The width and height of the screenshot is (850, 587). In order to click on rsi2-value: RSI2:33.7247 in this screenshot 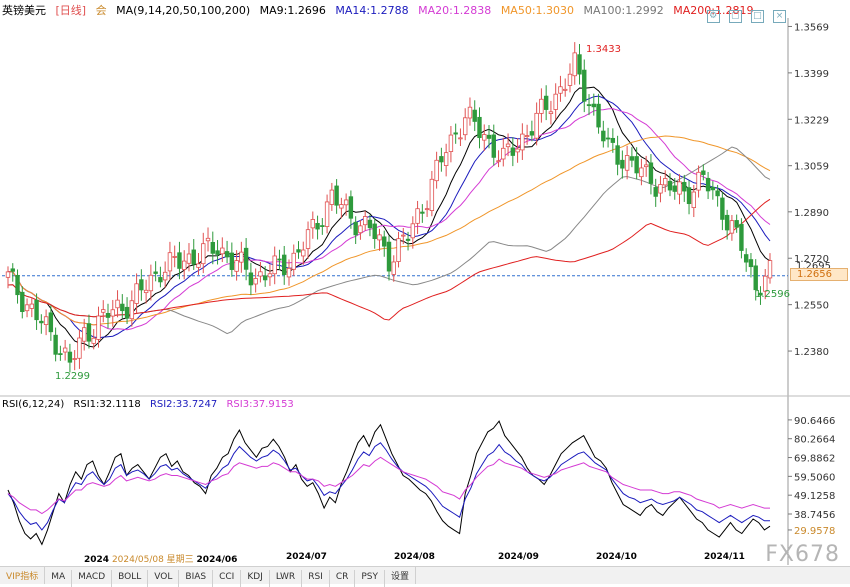, I will do `click(183, 404)`.